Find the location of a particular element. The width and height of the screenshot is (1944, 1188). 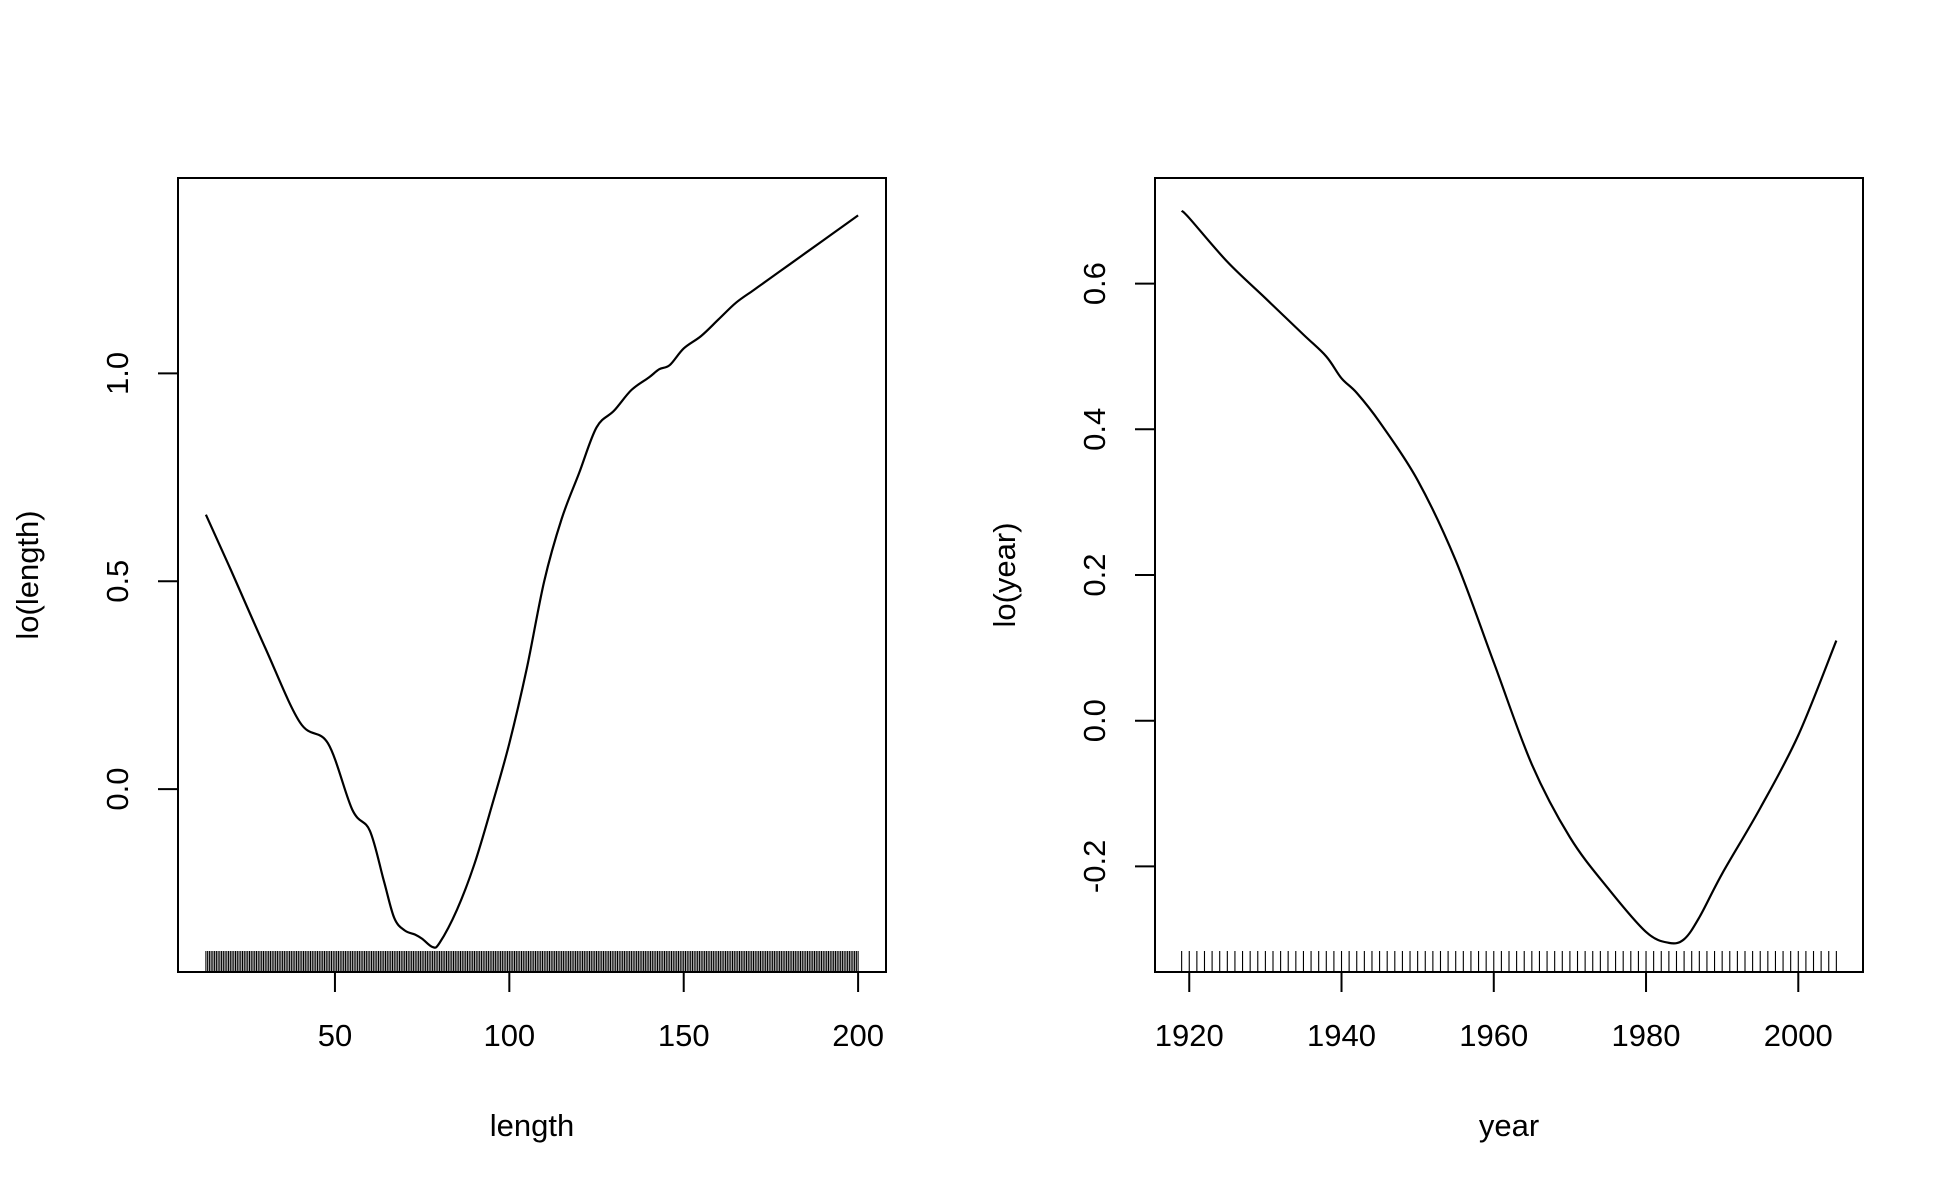

y-axis-label: lo(length) is located at coordinates (27, 574).